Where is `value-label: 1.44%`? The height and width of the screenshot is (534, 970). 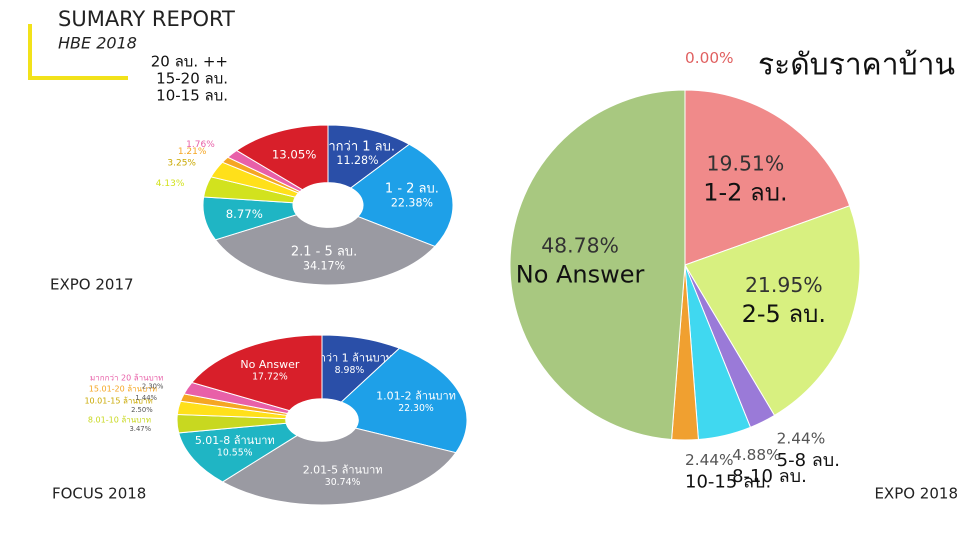 value-label: 1.44% is located at coordinates (146, 398).